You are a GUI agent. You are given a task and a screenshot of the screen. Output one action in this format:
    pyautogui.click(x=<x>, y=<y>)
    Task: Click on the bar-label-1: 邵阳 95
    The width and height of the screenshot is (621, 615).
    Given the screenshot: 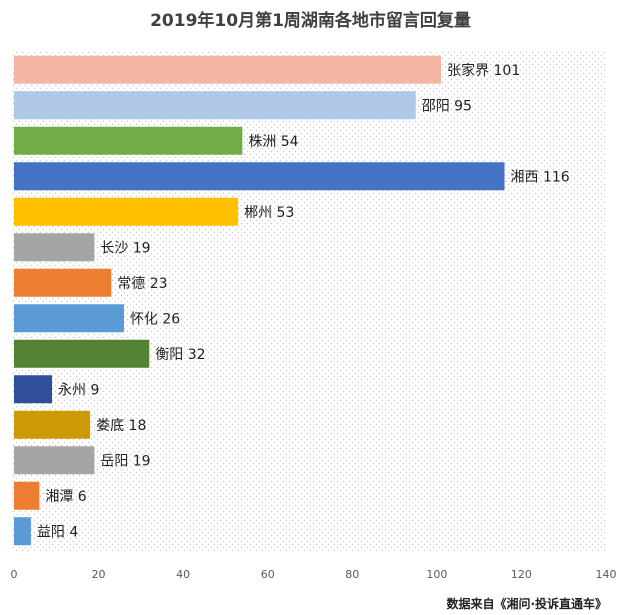 What is the action you would take?
    pyautogui.click(x=447, y=106)
    